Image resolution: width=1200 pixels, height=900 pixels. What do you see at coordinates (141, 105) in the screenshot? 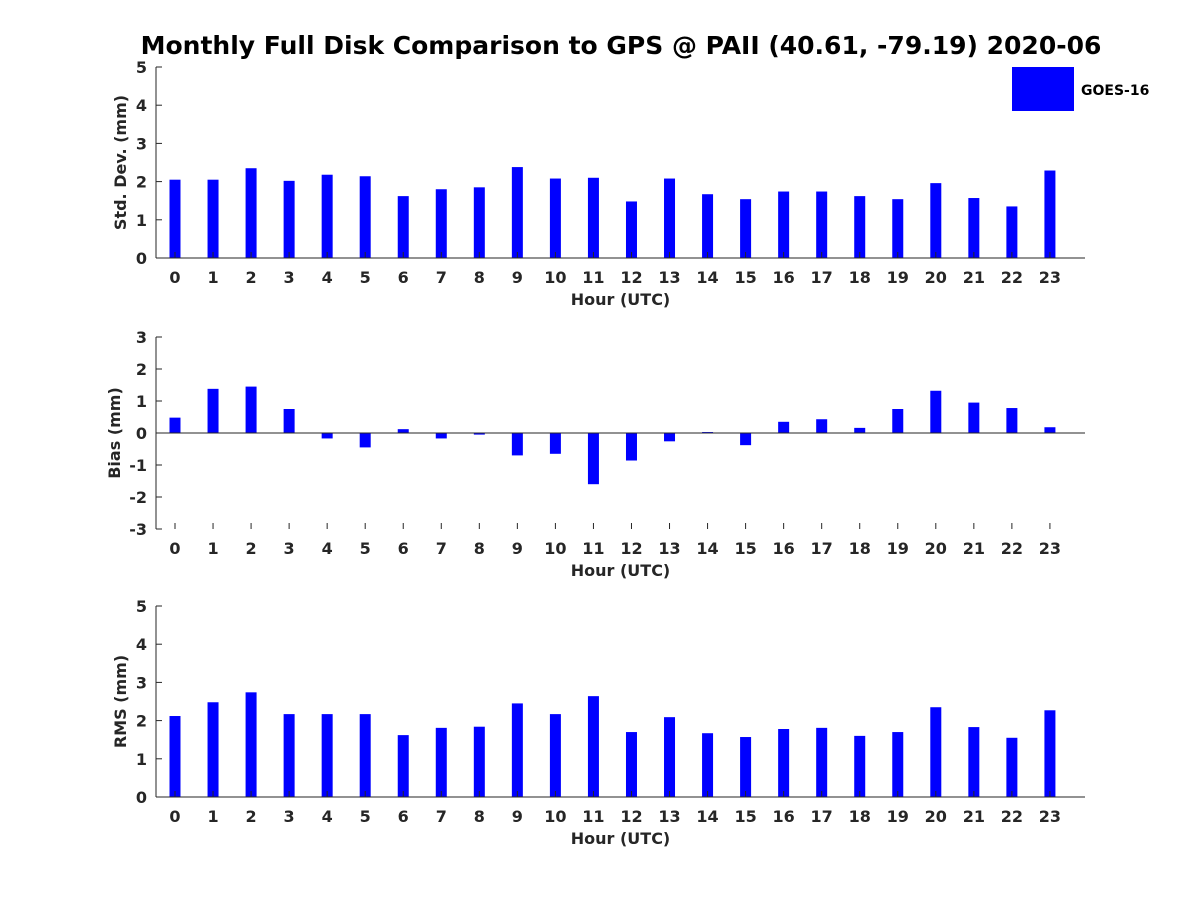
I see `y-tick-label: 4` at bounding box center [141, 105].